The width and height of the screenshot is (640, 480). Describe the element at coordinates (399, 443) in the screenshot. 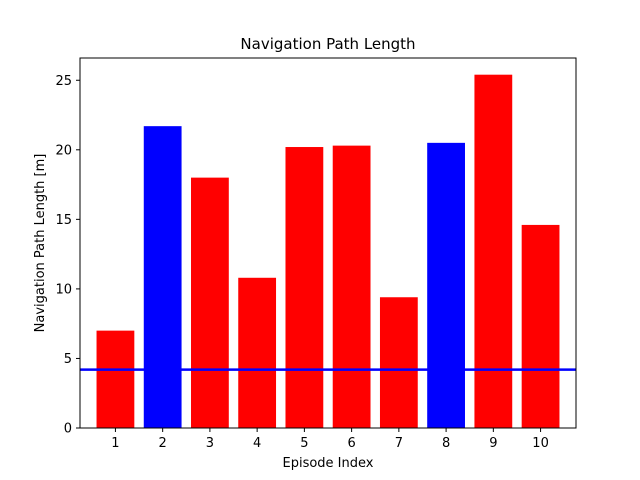

I see `x-tick-label: 7` at that location.